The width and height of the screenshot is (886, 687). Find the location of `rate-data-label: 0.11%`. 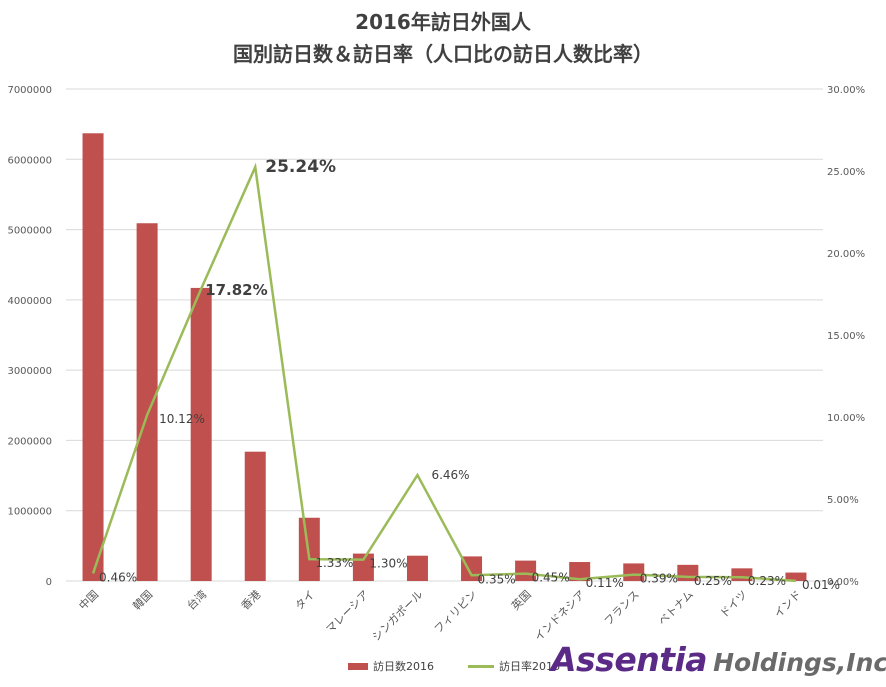

rate-data-label: 0.11% is located at coordinates (605, 583).